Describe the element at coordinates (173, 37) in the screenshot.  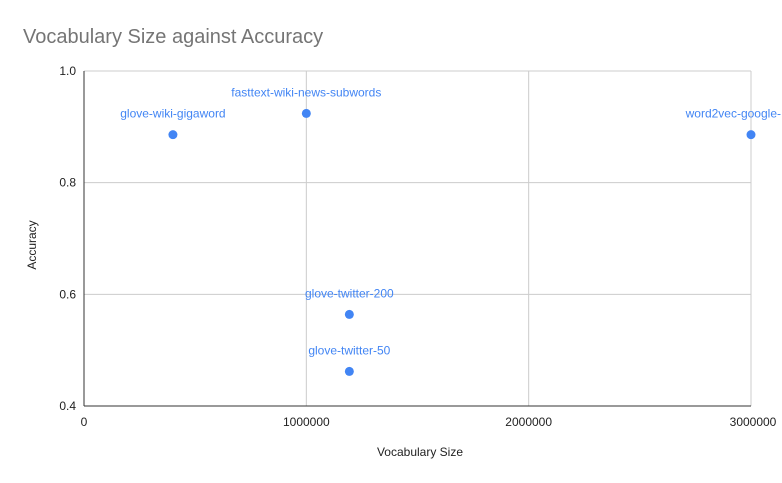
I see `chart-title: Vocabulary Size against Accuracy` at that location.